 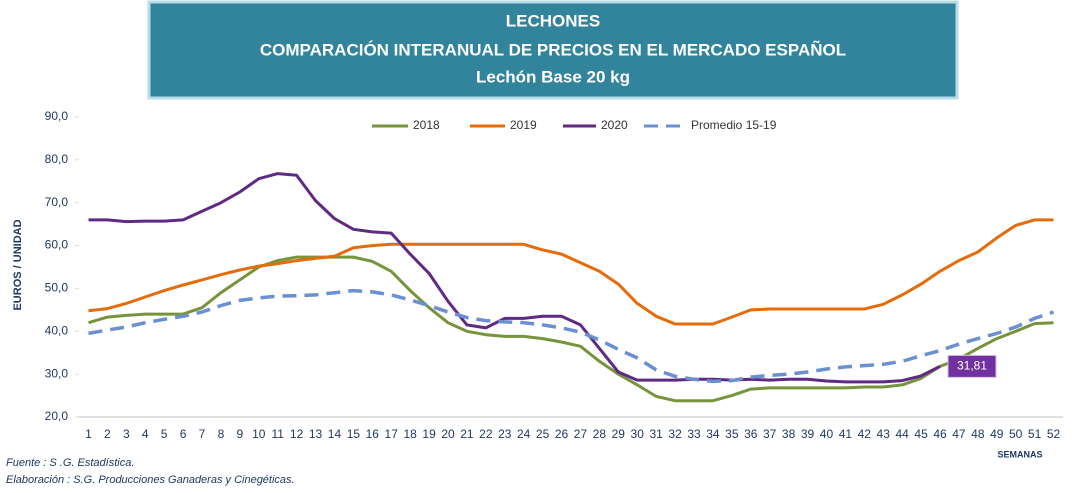 What do you see at coordinates (354, 434) in the screenshot?
I see `x-tick-label: 15` at bounding box center [354, 434].